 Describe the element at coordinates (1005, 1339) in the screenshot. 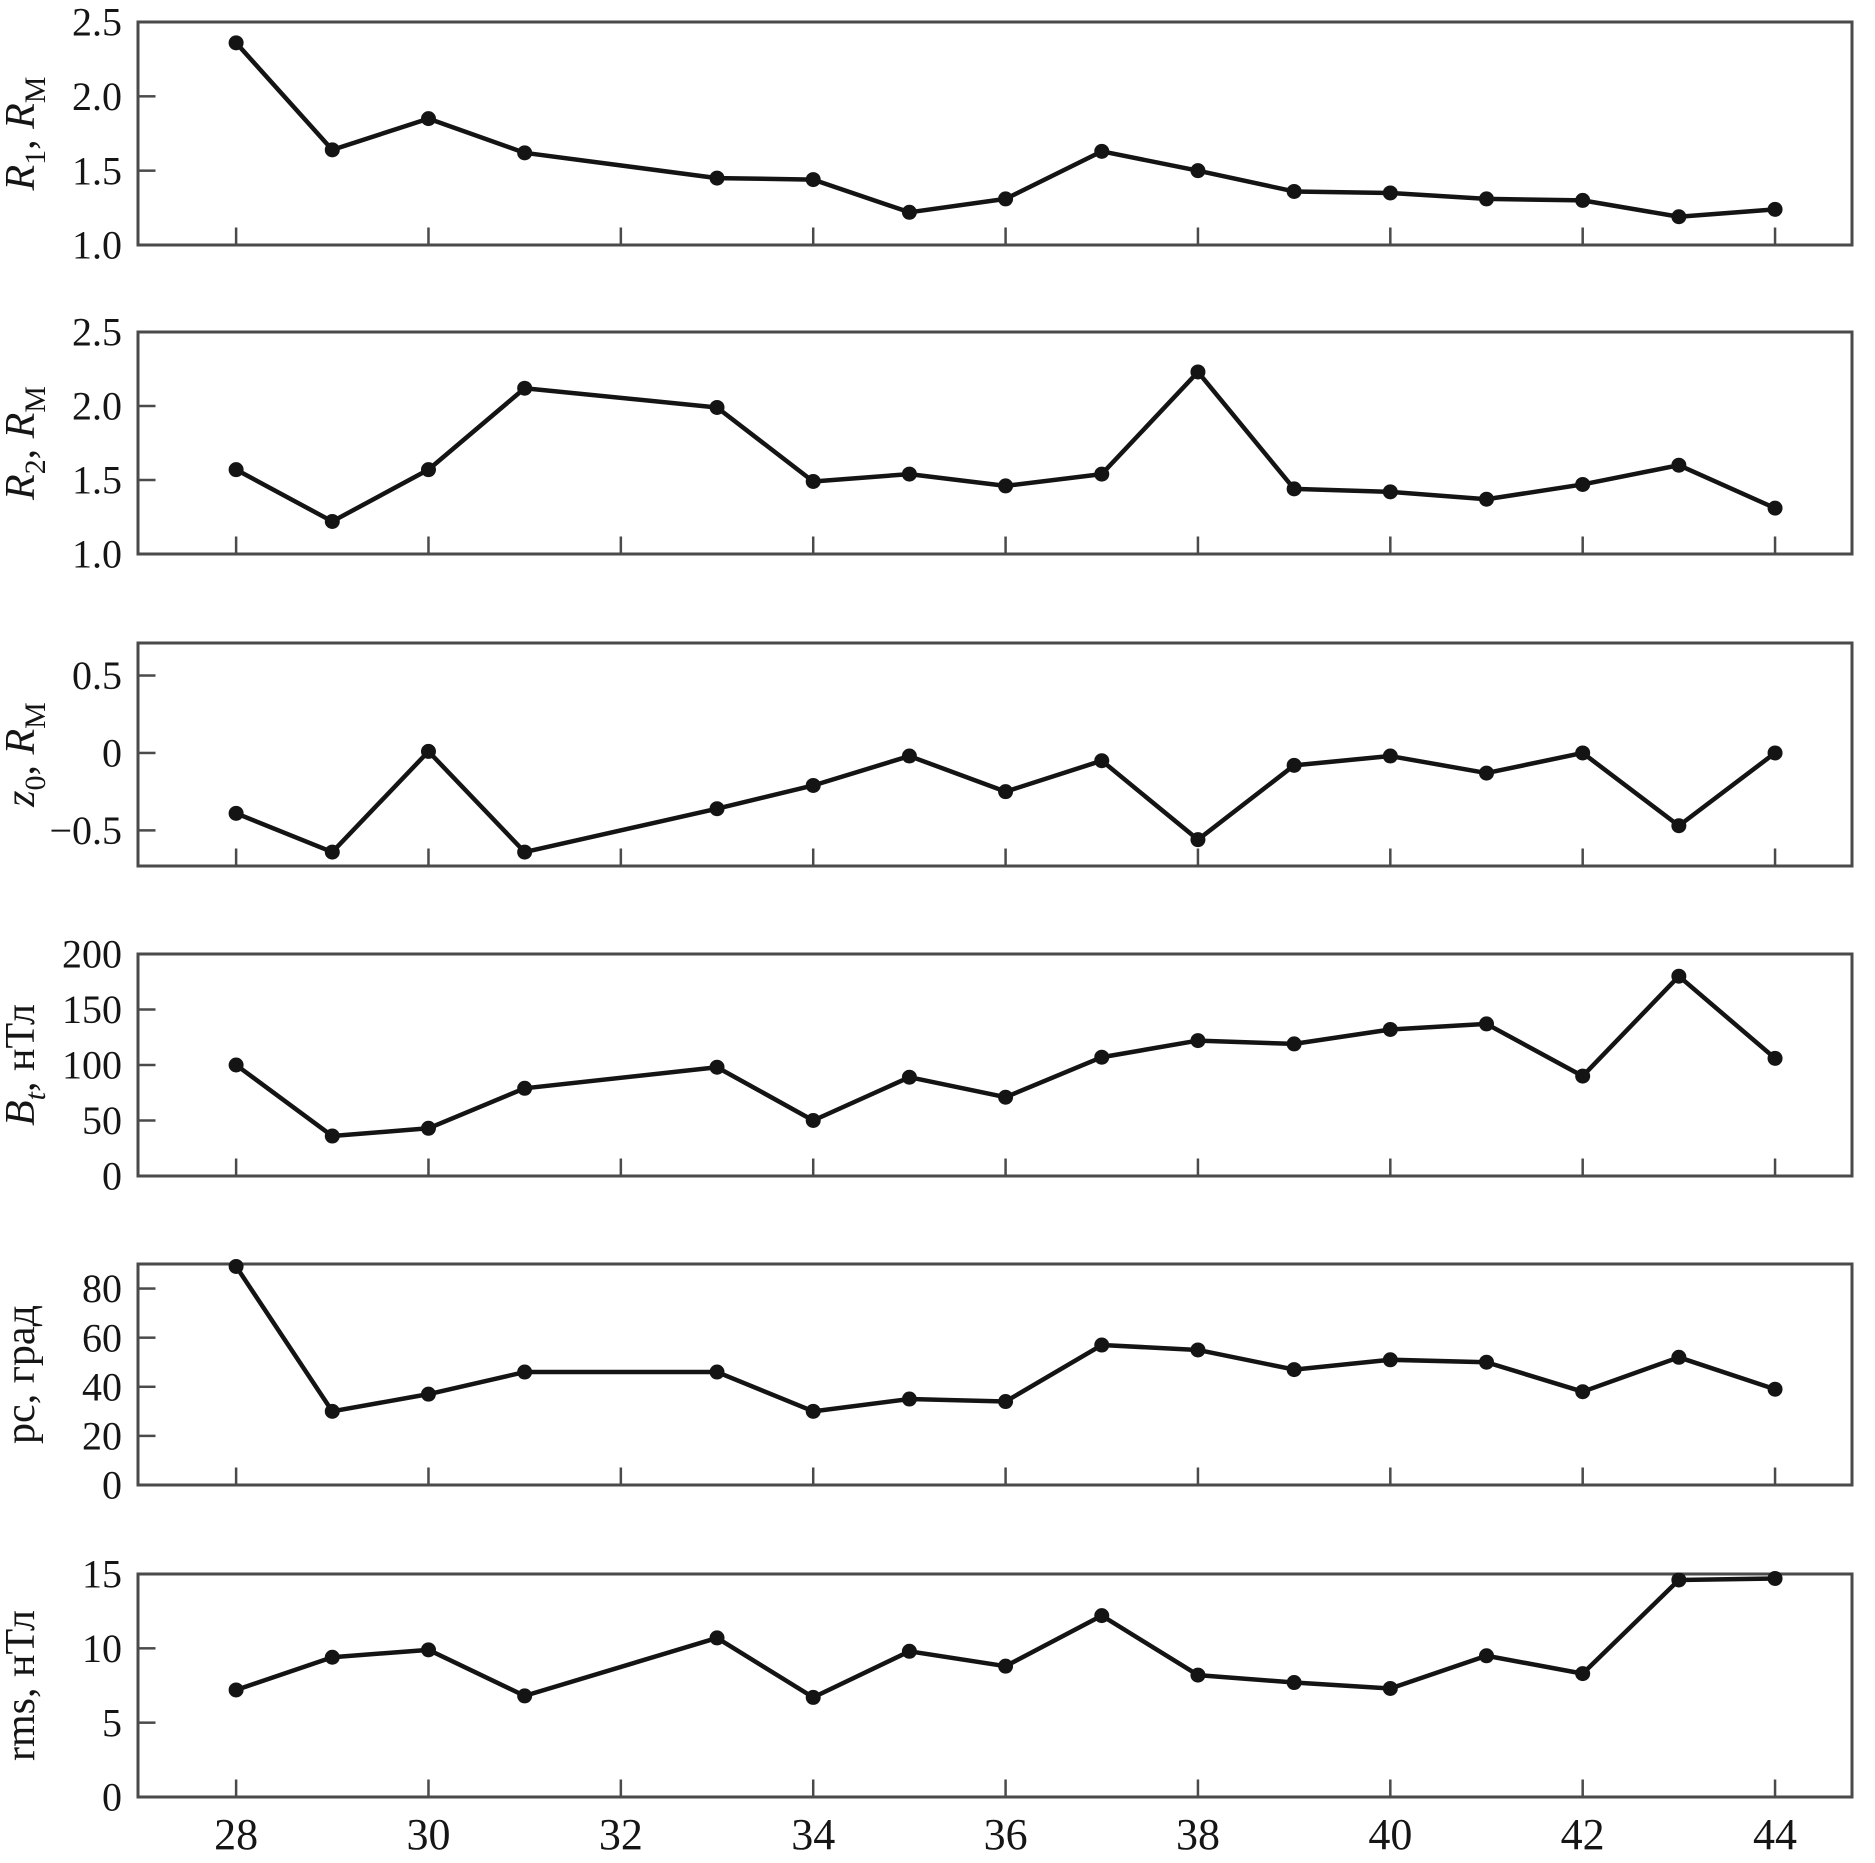

I see `data-line-pc` at that location.